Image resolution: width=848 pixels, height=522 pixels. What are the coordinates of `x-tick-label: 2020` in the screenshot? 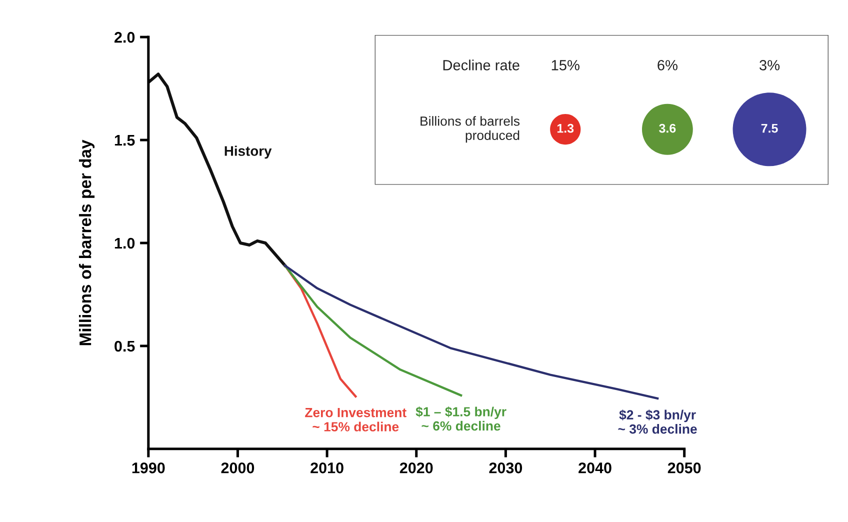 It's located at (416, 468).